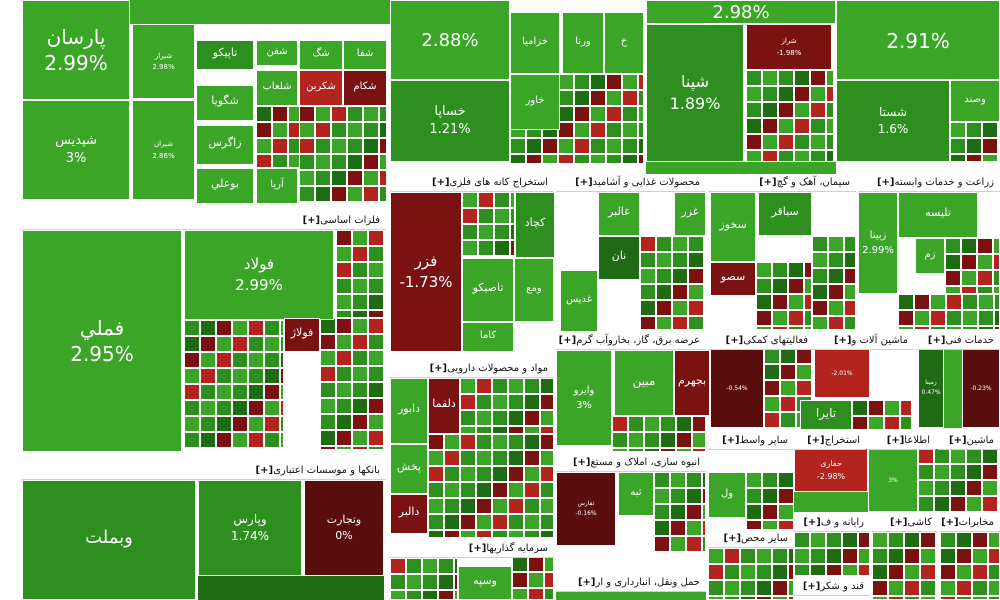 This screenshot has width=1000, height=600. What do you see at coordinates (832, 587) in the screenshot?
I see `sector-header: قند و شکر[+]` at bounding box center [832, 587].